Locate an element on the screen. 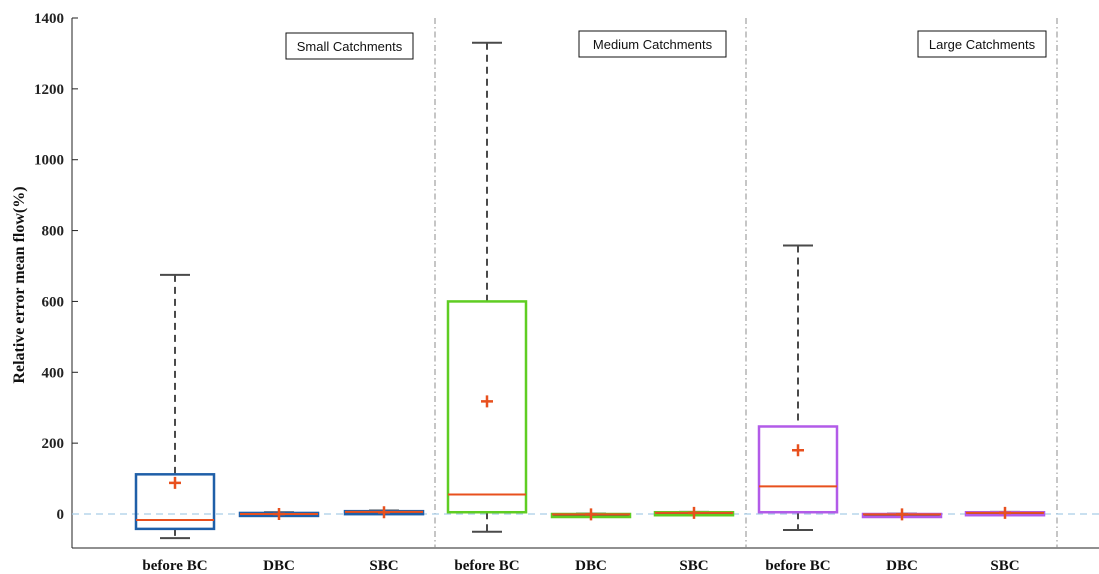  group-label-2: Medium Catchments is located at coordinates (652, 44).